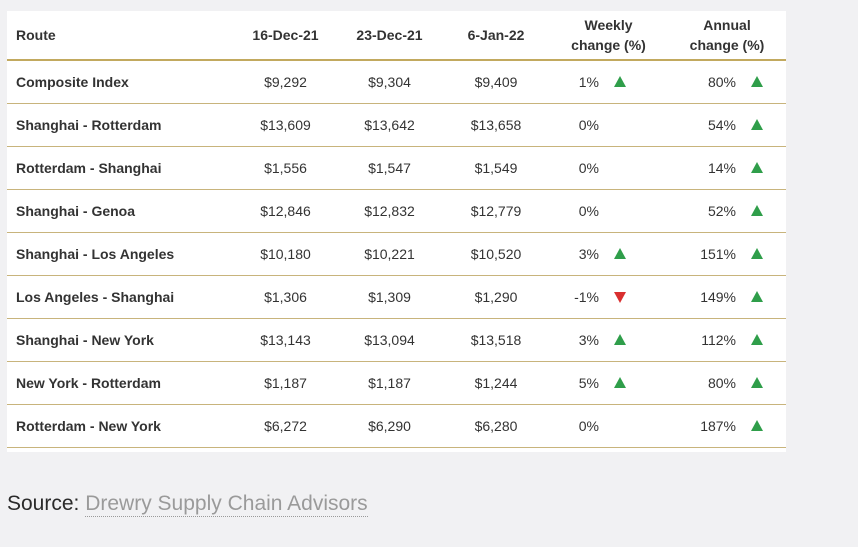 Image resolution: width=858 pixels, height=547 pixels. What do you see at coordinates (727, 36) in the screenshot?
I see `header-annual-change: Annual change (%)` at bounding box center [727, 36].